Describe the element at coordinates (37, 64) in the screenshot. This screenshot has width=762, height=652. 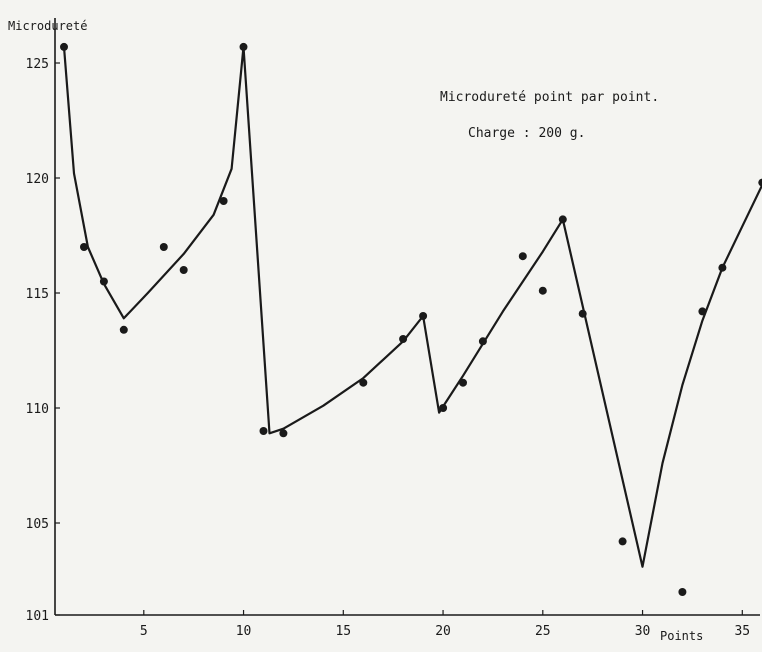
I see `y-tick-label: 125` at that location.